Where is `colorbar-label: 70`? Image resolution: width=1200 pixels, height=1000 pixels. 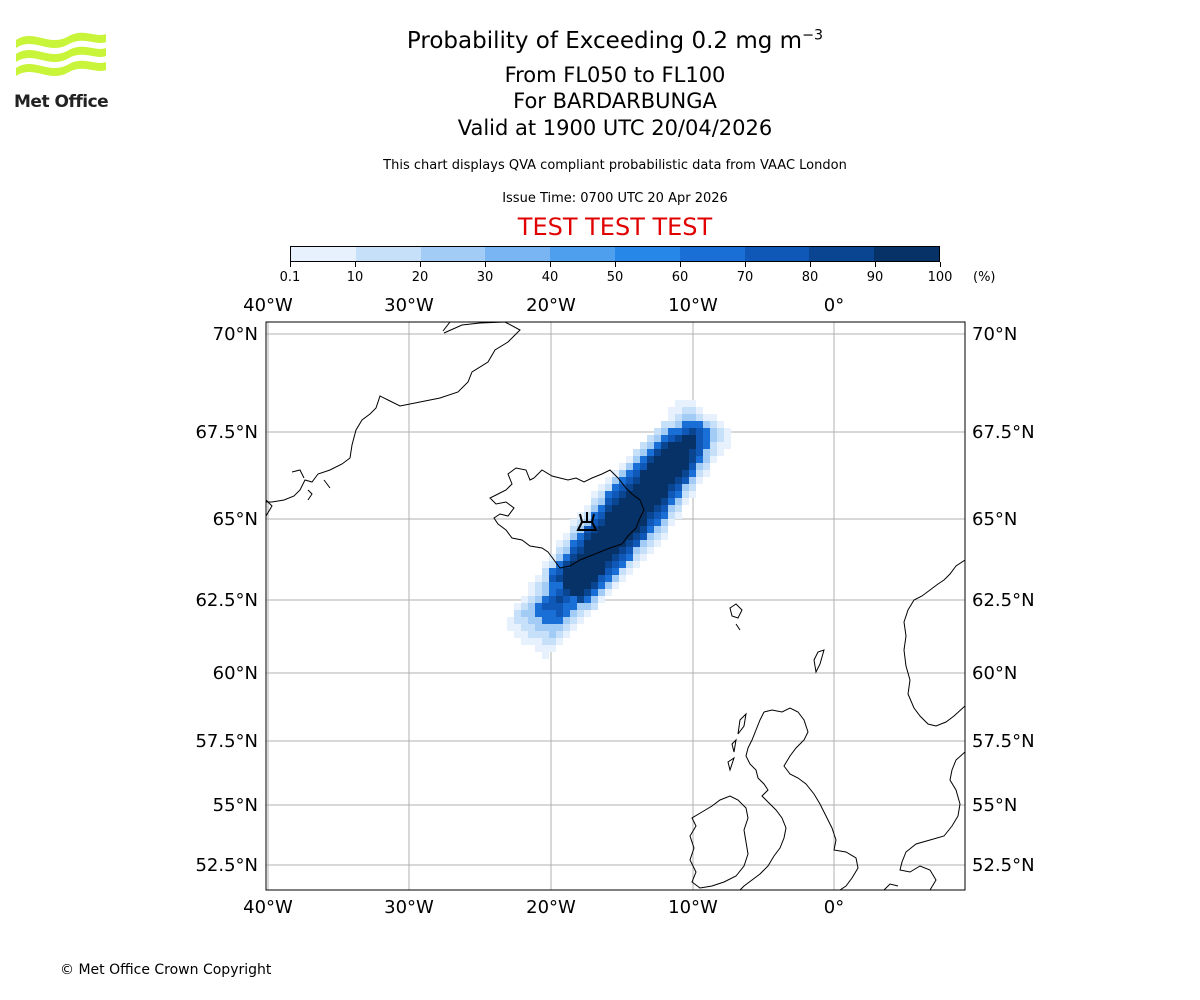 colorbar-label: 70 is located at coordinates (745, 277).